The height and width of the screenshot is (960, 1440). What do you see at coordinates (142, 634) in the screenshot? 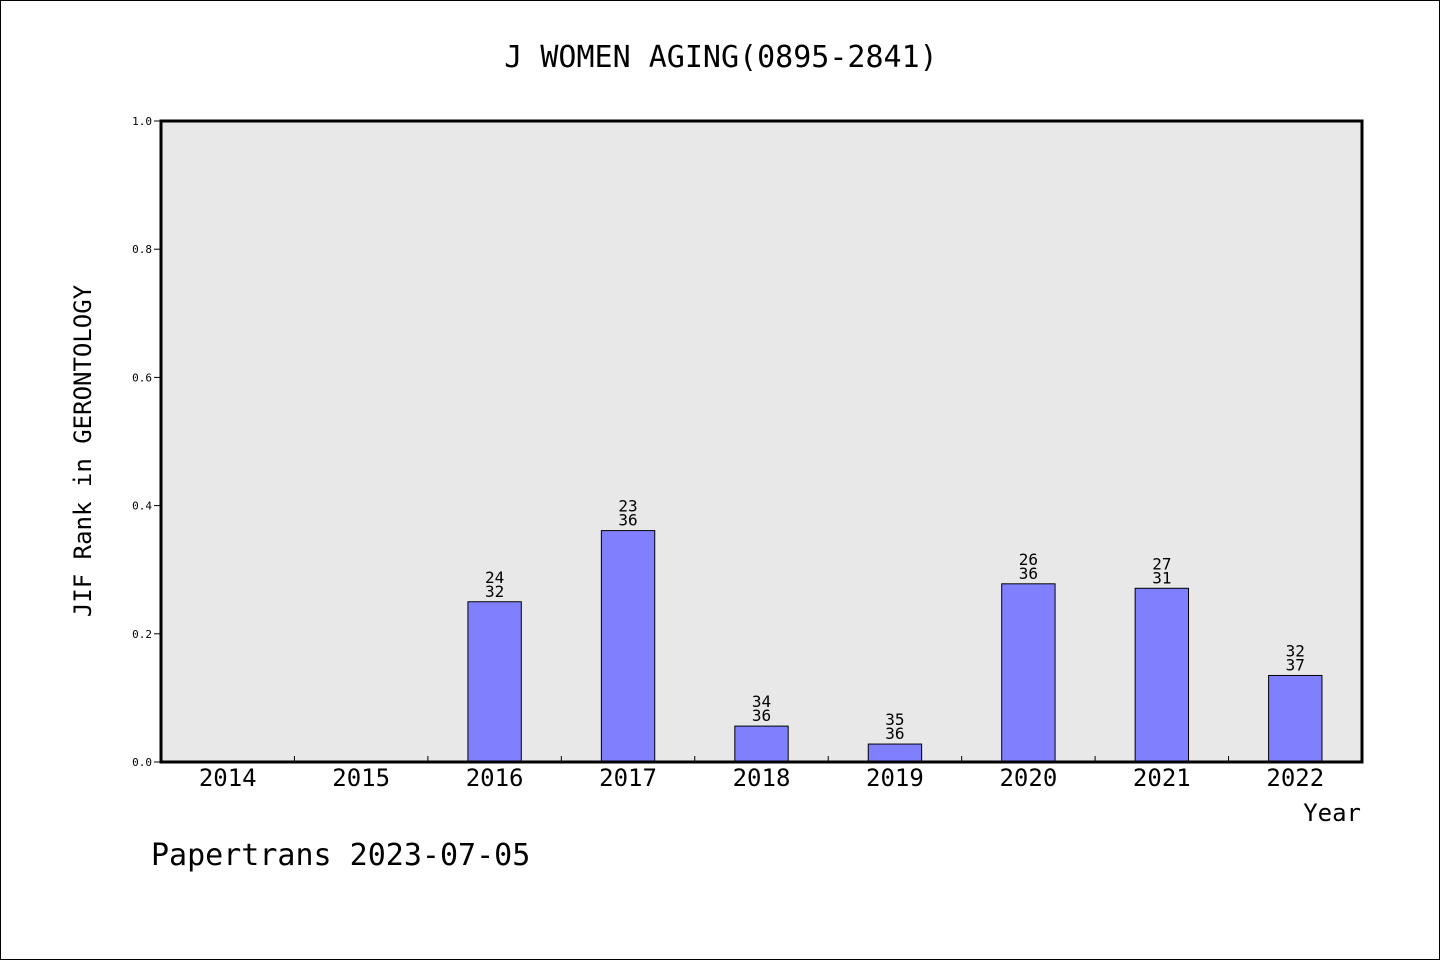
I see `y-tick-label: 0.2` at bounding box center [142, 634].